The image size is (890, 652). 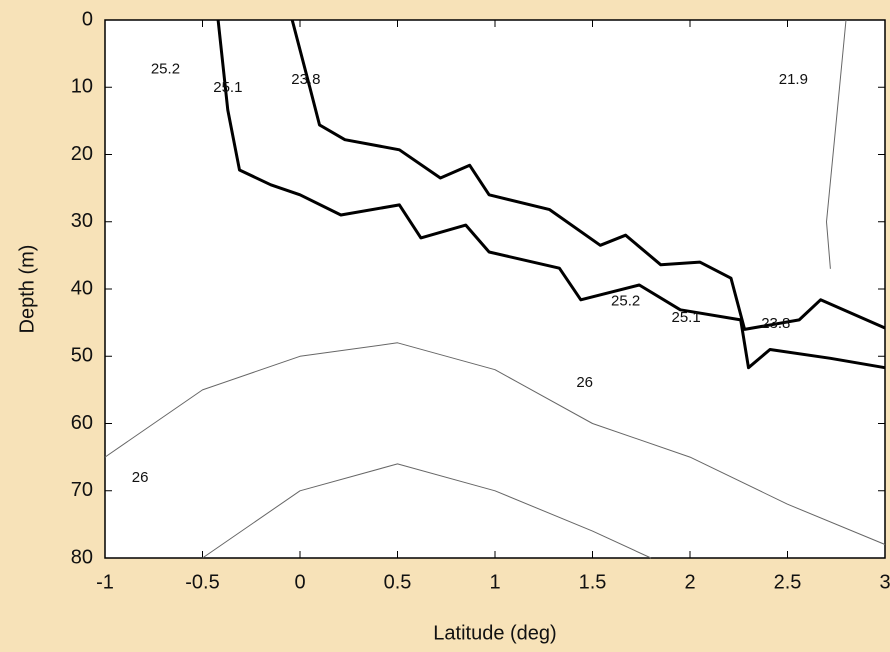 I want to click on y-tick-label: 10, so click(x=82, y=87).